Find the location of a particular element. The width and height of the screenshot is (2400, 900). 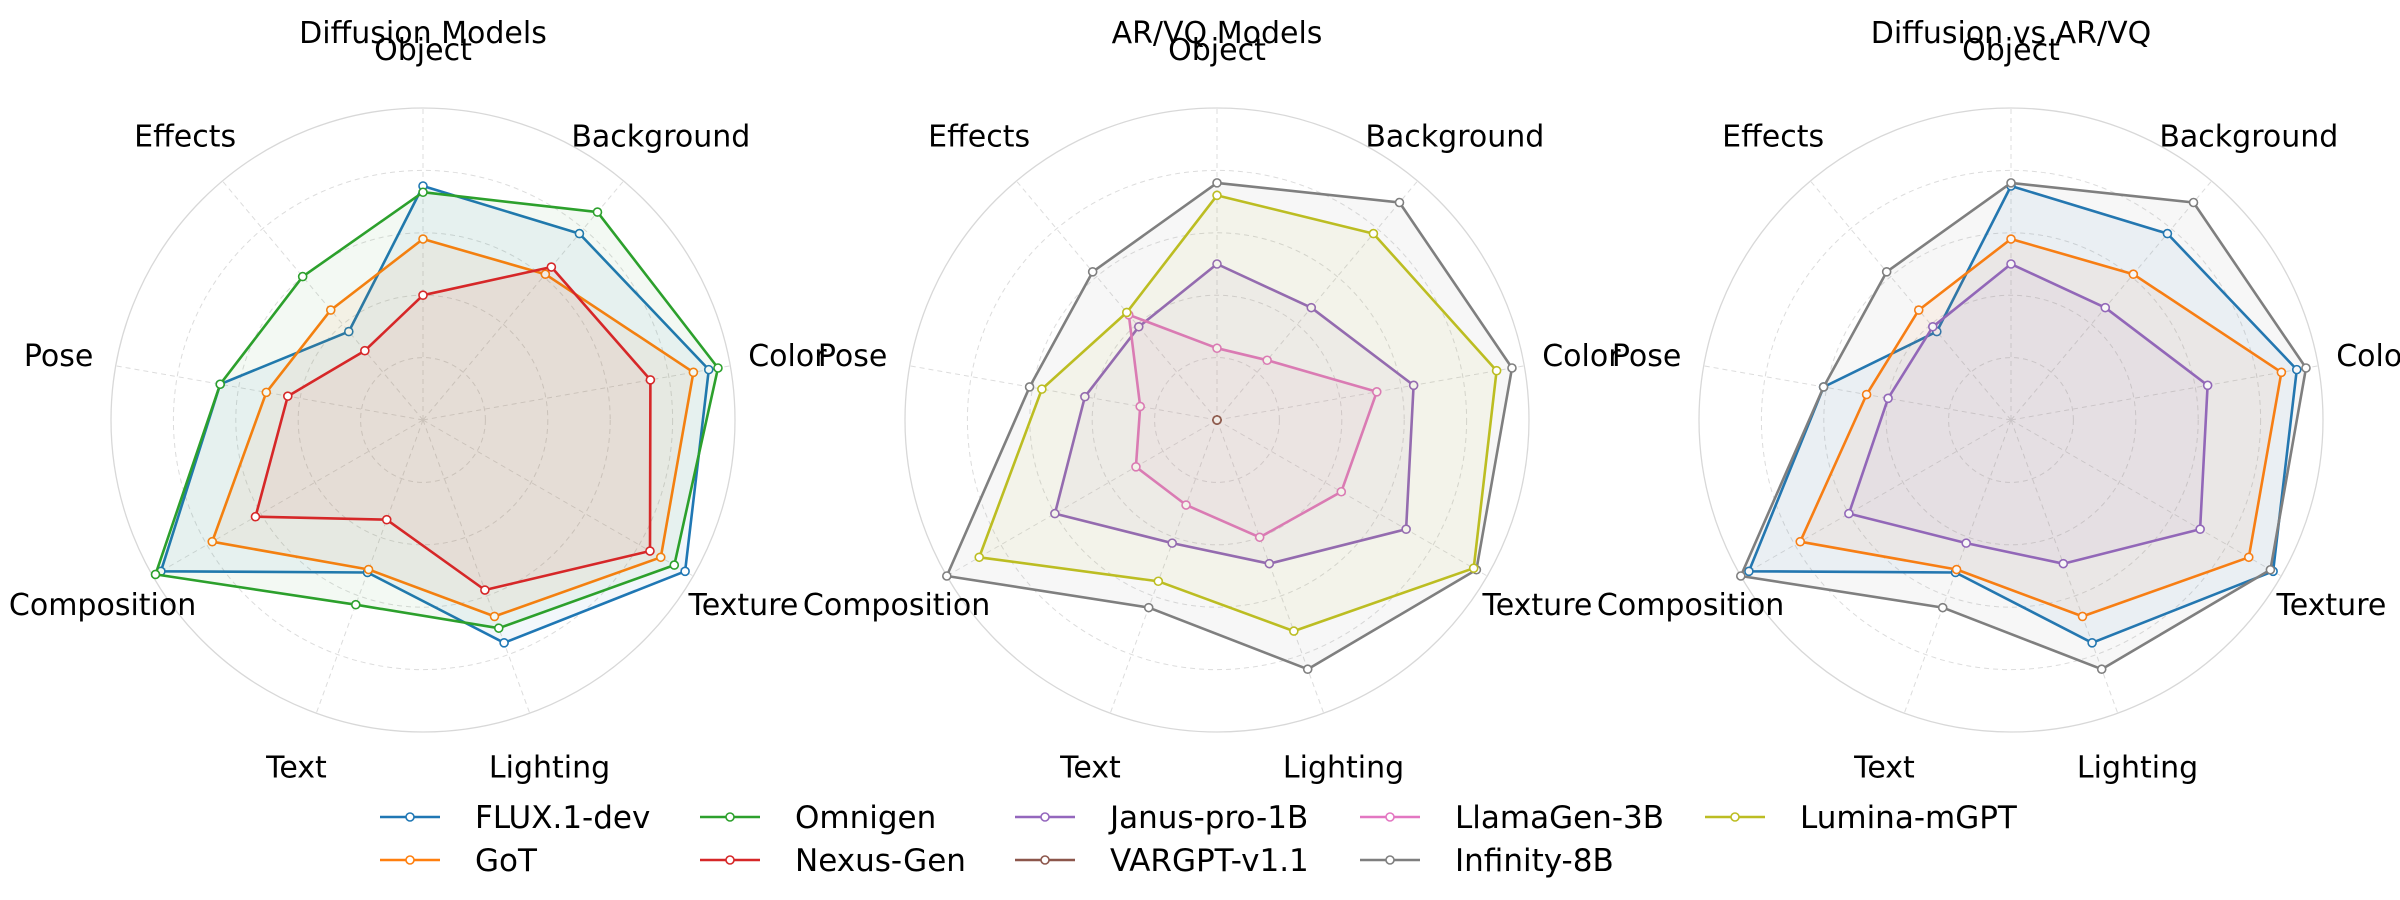

data-point-janus-pro-1b-color is located at coordinates (2207, 385).